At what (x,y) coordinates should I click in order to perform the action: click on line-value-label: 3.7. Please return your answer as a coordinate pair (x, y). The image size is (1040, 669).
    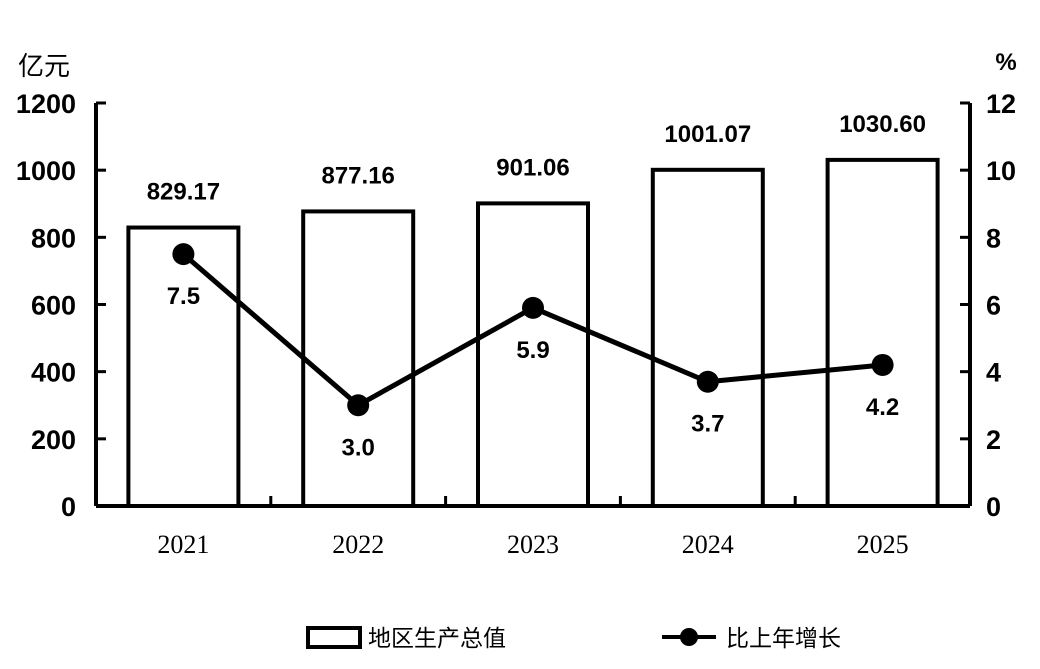
    Looking at the image, I should click on (707, 424).